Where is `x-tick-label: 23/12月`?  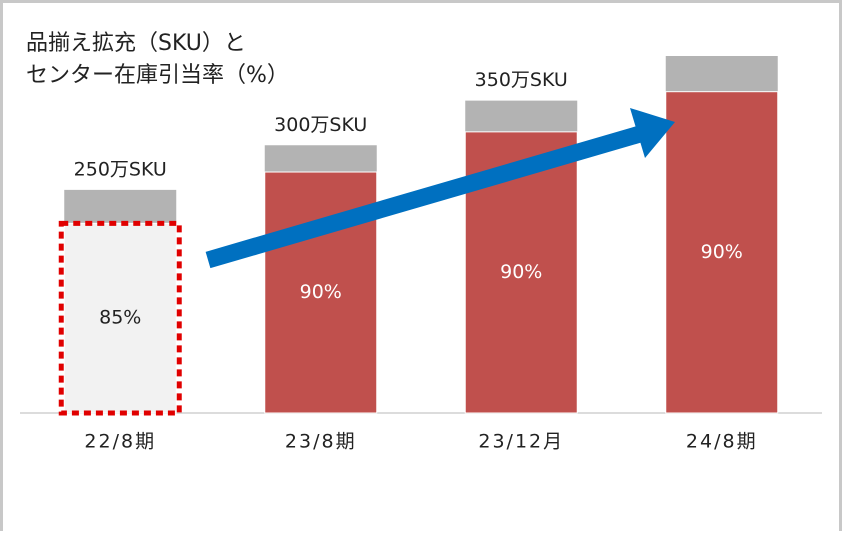 x-tick-label: 23/12月 is located at coordinates (521, 442).